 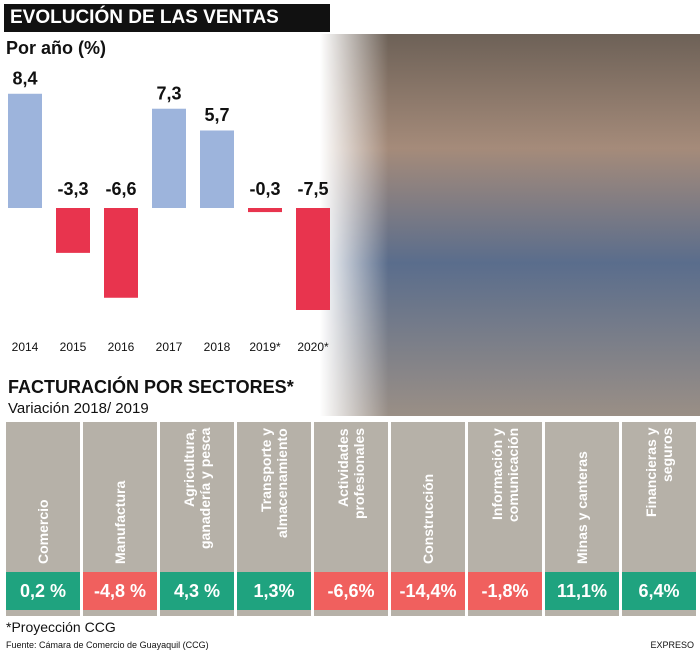 I want to click on sector-column: Agricultura, ganadería y pesca 4,3 %, so click(x=197, y=519).